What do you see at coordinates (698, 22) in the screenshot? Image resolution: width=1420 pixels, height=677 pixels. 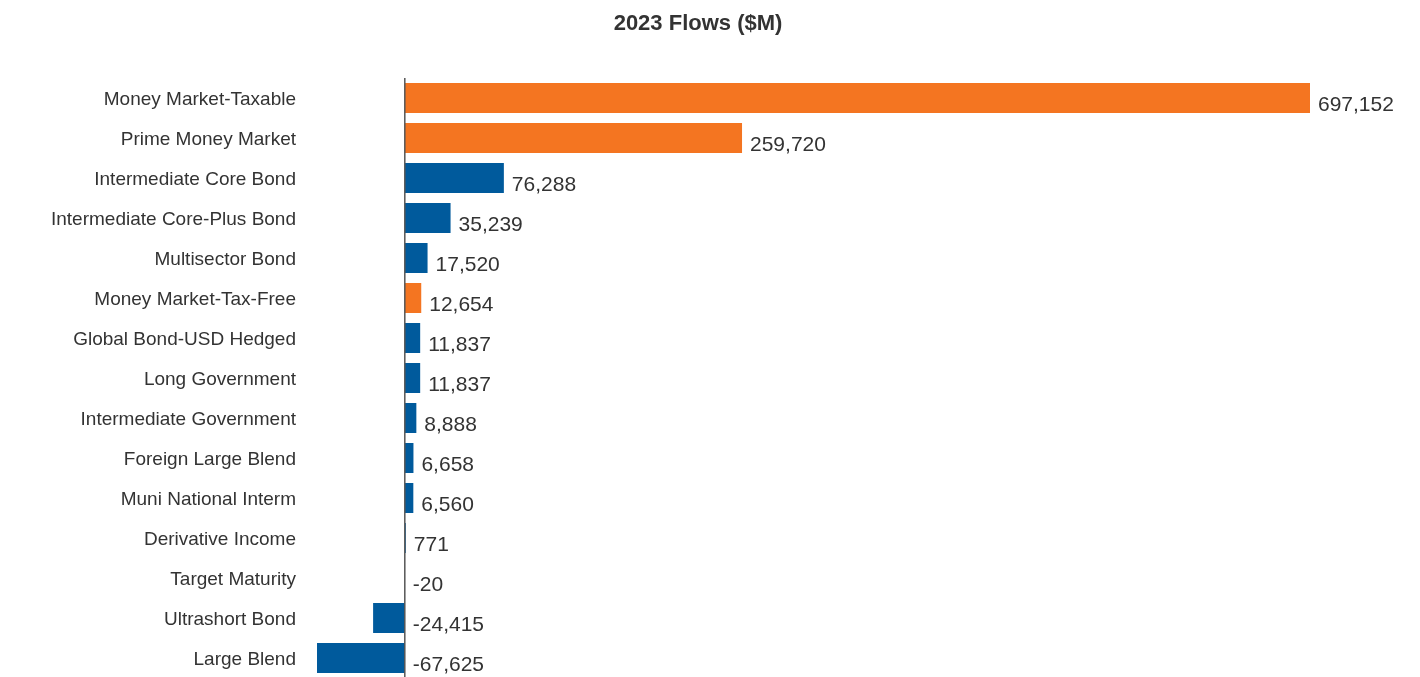 I see `chart-title: 2023 Flows ($M)` at bounding box center [698, 22].